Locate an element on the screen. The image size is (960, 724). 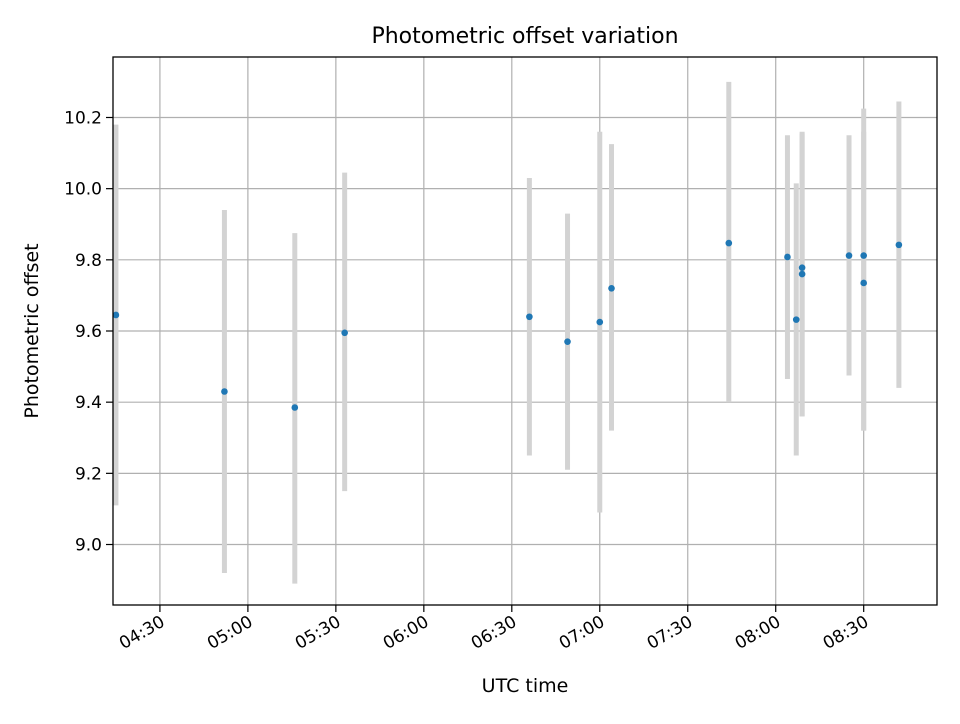
y-tick-label: 10.2 is located at coordinates (83, 118).